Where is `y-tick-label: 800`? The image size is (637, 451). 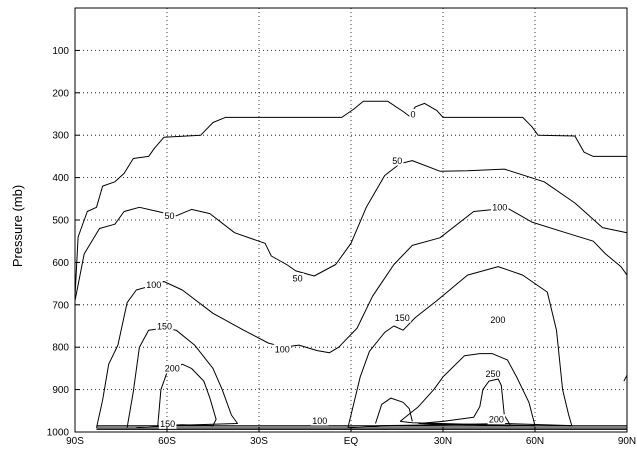
y-tick-label: 800 is located at coordinates (60, 348).